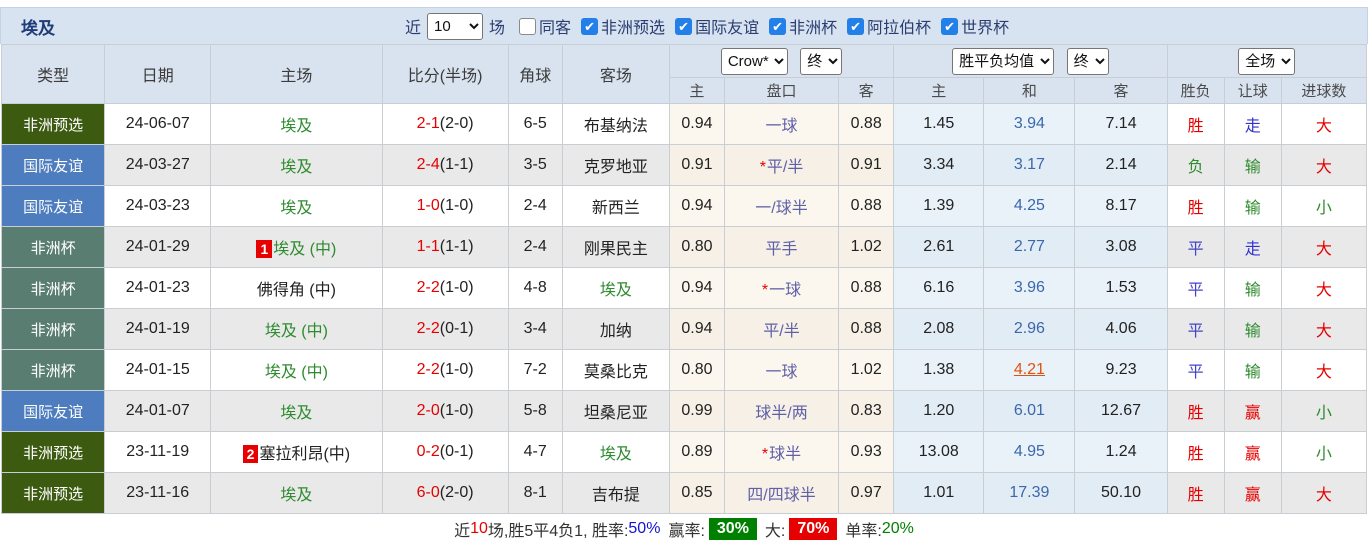 The height and width of the screenshot is (544, 1368). What do you see at coordinates (158, 288) in the screenshot?
I see `match-date: 24-01-23` at bounding box center [158, 288].